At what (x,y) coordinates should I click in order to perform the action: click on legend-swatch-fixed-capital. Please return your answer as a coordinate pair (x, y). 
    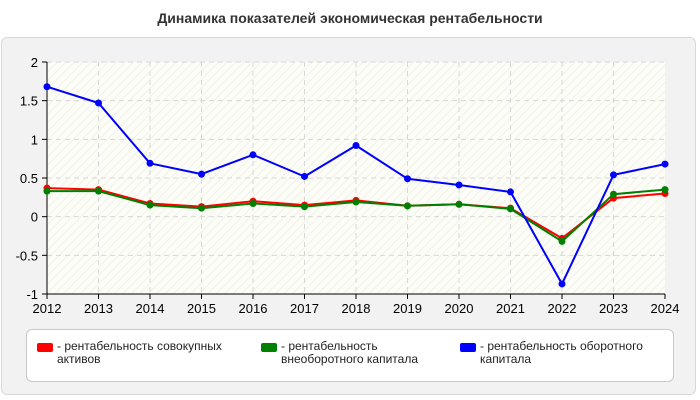
    Looking at the image, I should click on (269, 347).